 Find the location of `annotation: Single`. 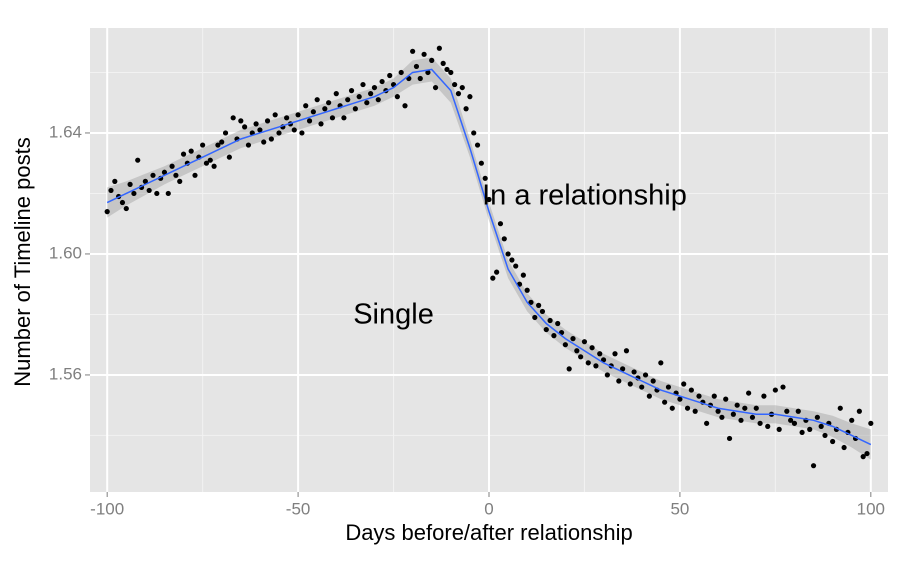

annotation: Single is located at coordinates (393, 315).